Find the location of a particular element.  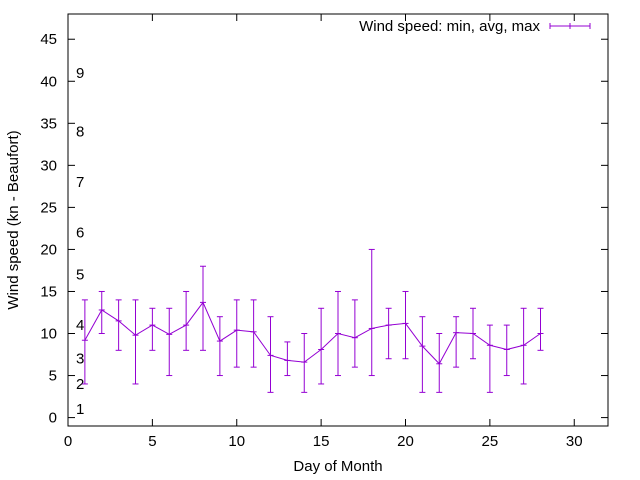

beaufort-label: 1 is located at coordinates (80, 409).